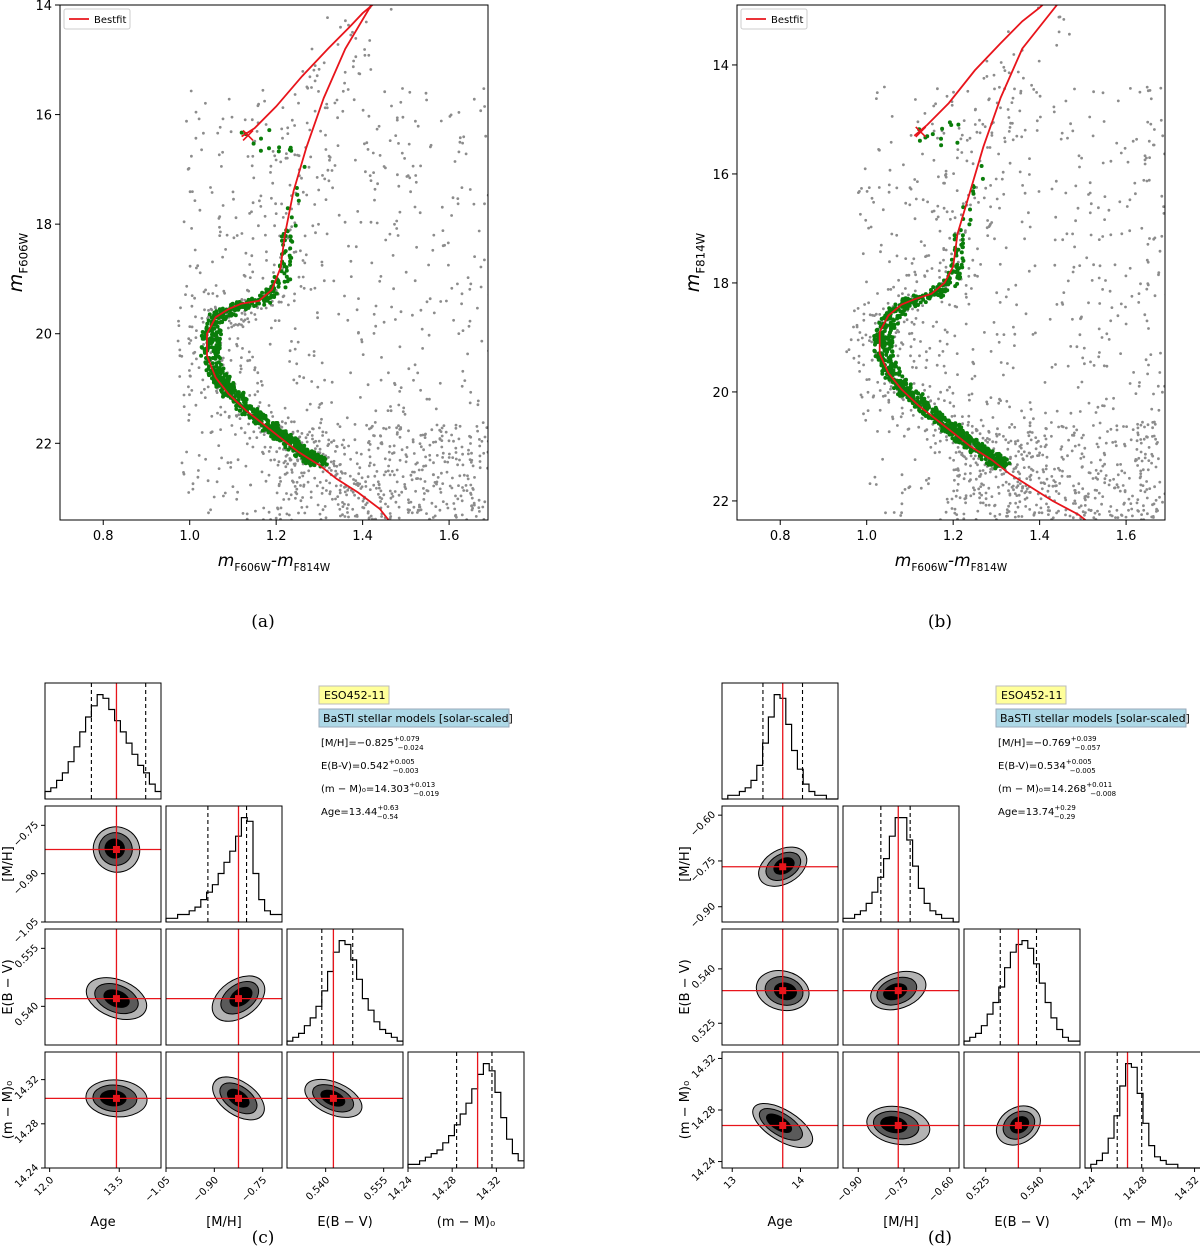 Image resolution: width=1200 pixels, height=1250 pixels. What do you see at coordinates (940, 1238) in the screenshot?
I see `caption-d: (d)` at bounding box center [940, 1238].